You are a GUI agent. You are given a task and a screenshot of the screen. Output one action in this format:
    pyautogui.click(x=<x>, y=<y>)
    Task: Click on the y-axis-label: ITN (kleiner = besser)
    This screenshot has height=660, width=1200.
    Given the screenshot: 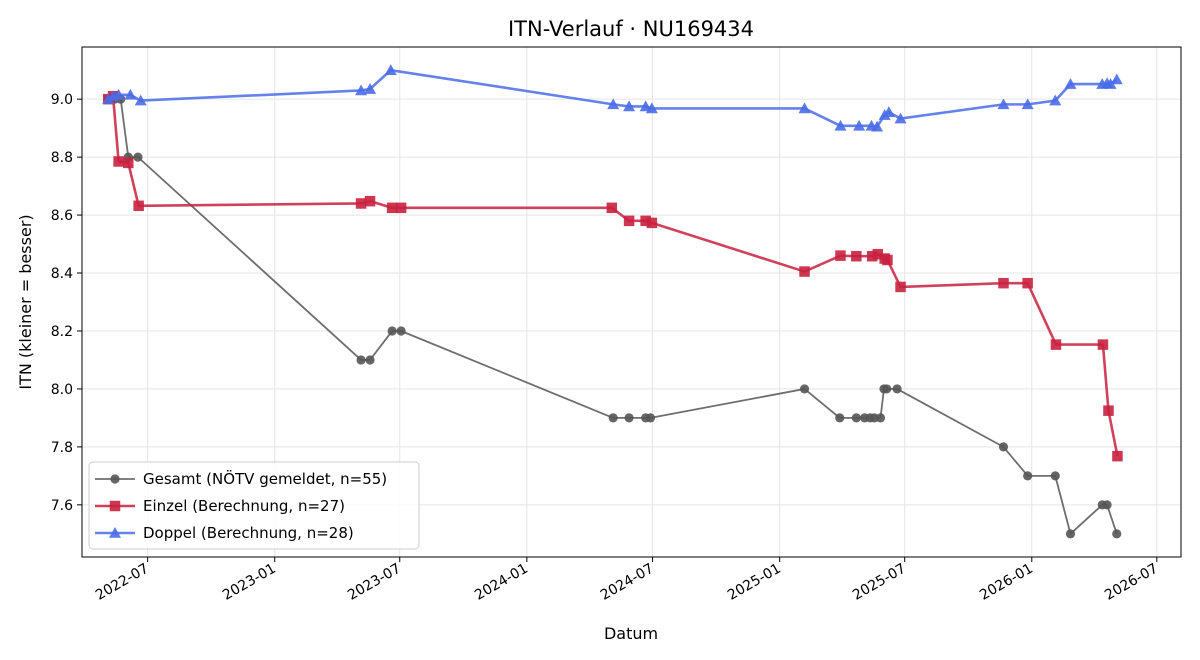 What is the action you would take?
    pyautogui.click(x=25, y=301)
    